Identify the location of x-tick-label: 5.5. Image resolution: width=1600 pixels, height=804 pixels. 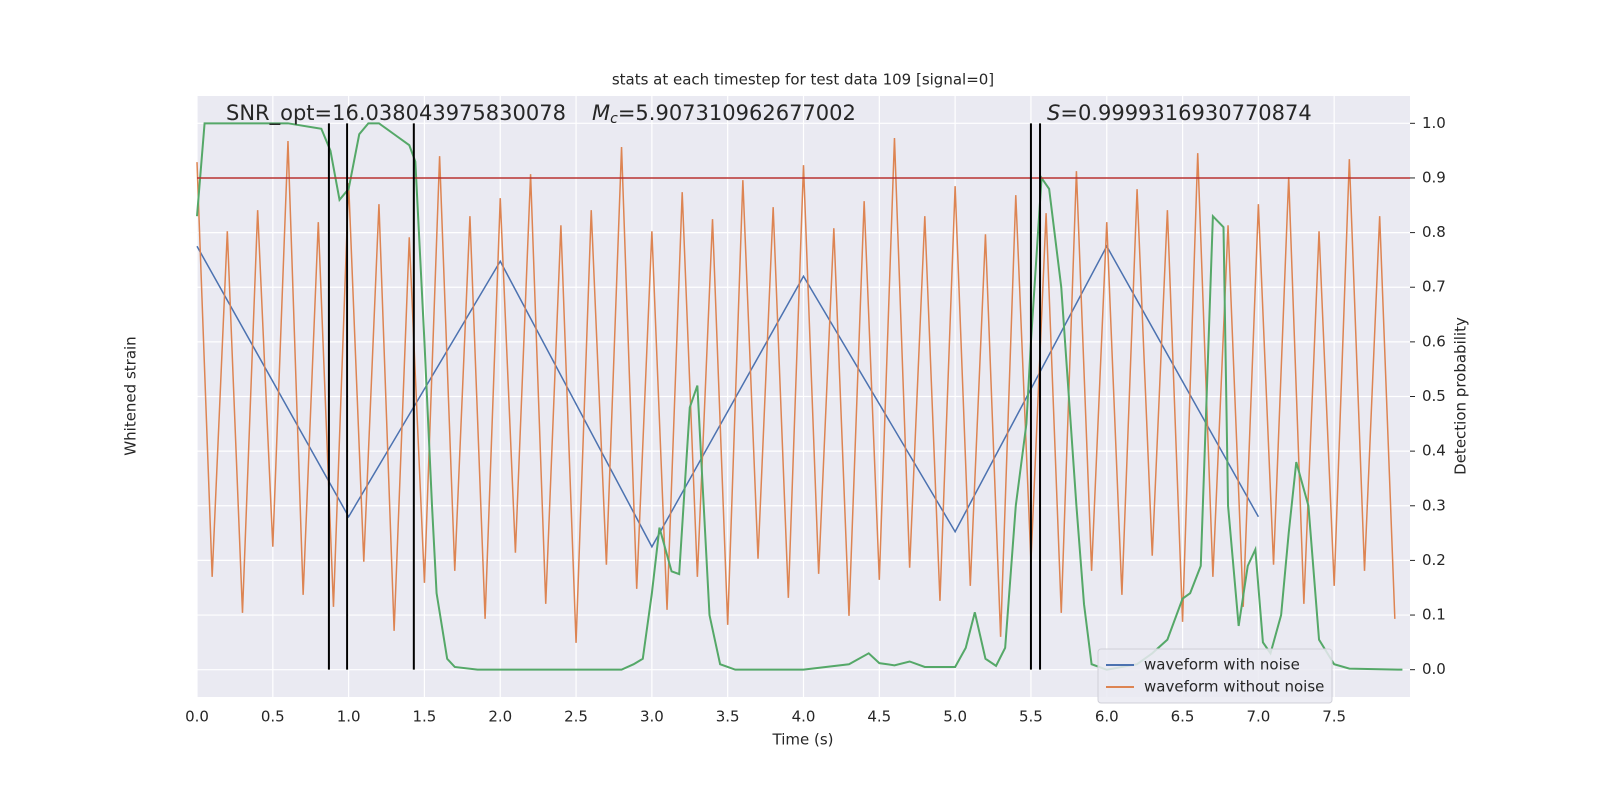
(1031, 717).